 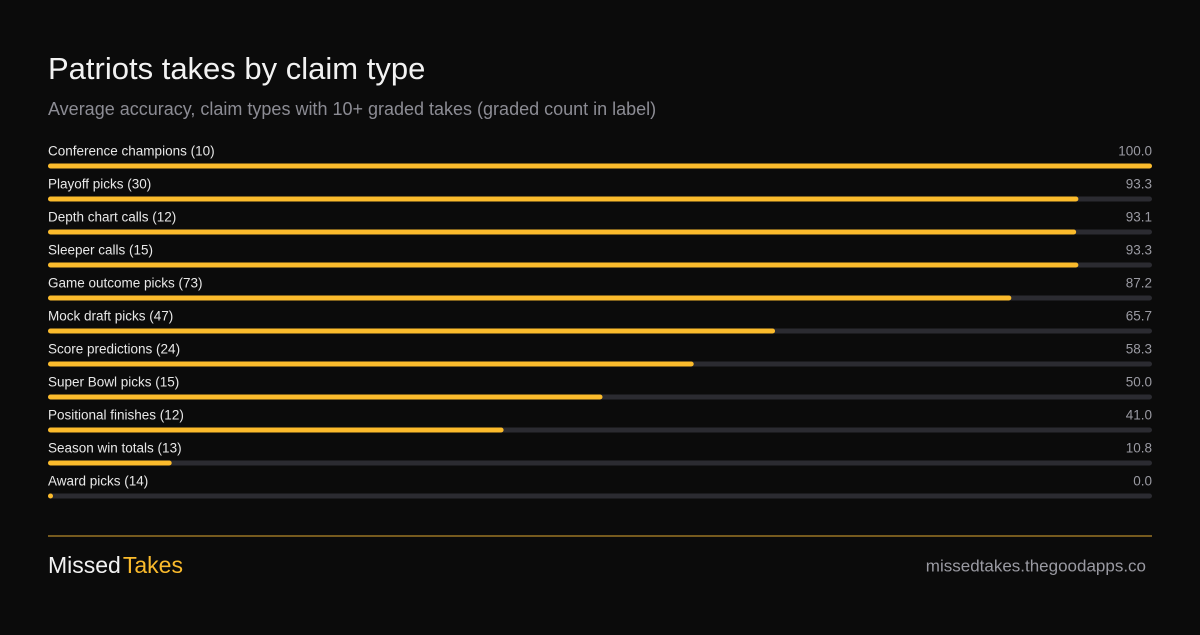 What do you see at coordinates (153, 565) in the screenshot?
I see `brand-second: Takes` at bounding box center [153, 565].